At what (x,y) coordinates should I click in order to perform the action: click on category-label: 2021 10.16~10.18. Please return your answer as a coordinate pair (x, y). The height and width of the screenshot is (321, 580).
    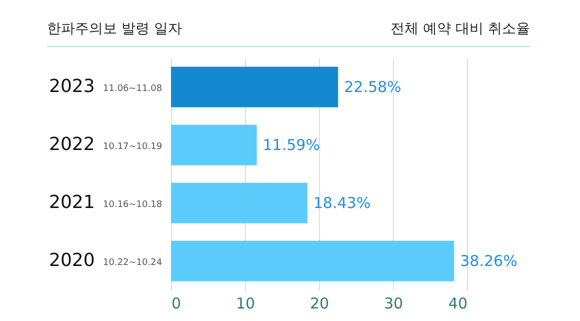
    Looking at the image, I should click on (105, 202).